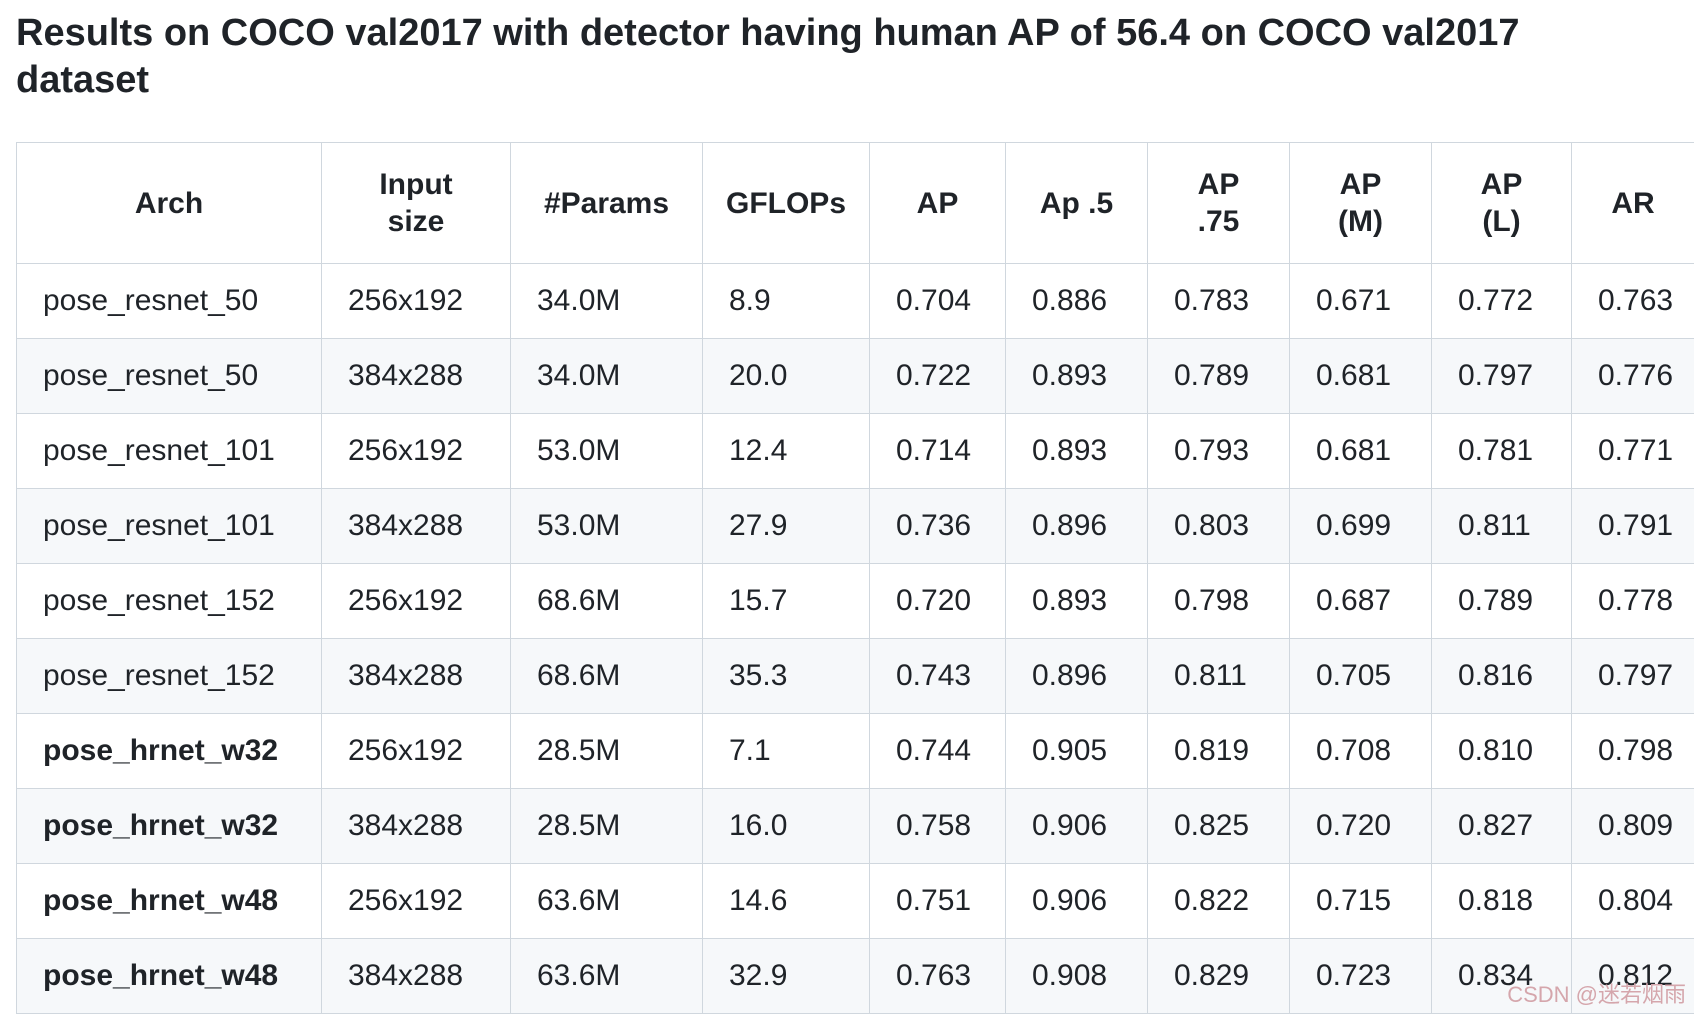 The width and height of the screenshot is (1694, 1016). I want to click on value-cell: 0.681, so click(1361, 451).